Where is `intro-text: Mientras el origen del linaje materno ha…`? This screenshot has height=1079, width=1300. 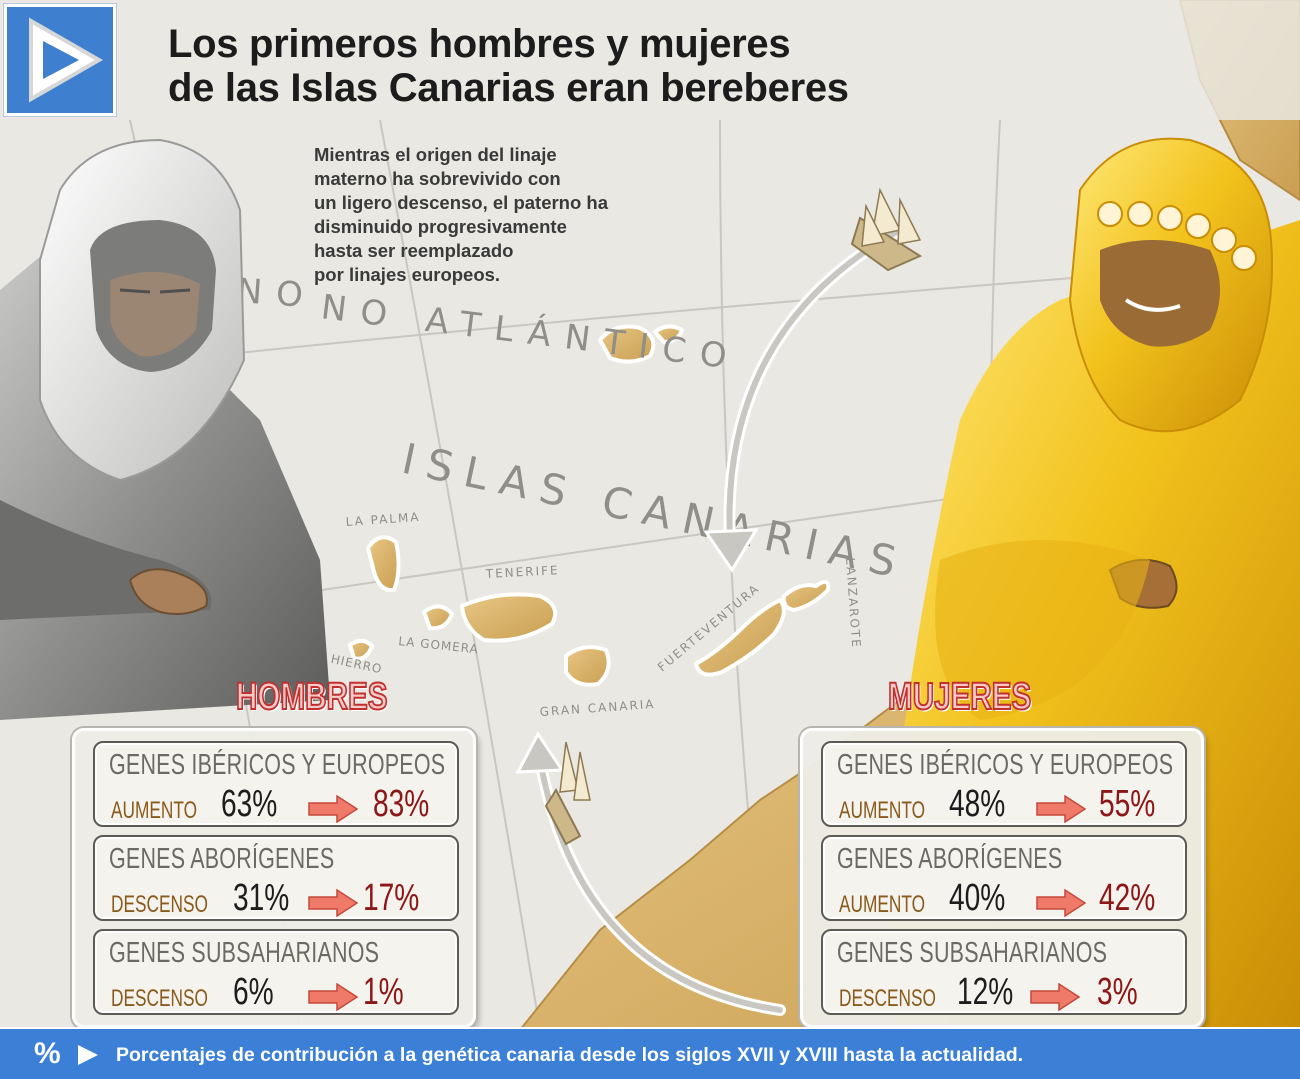
intro-text: Mientras el origen del linaje materno ha… is located at coordinates (461, 214).